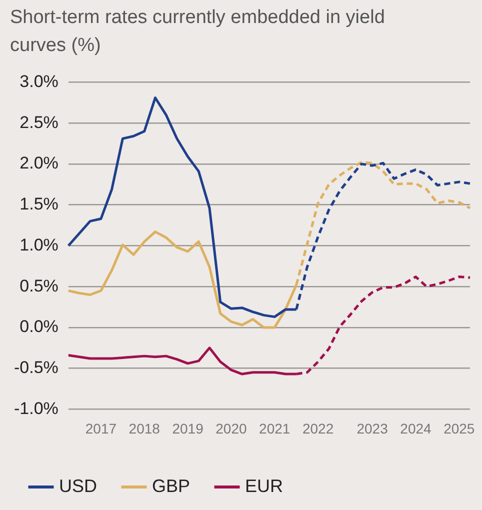 Image resolution: width=482 pixels, height=510 pixels. Describe the element at coordinates (459, 428) in the screenshot. I see `x-tick-label: 2025` at that location.